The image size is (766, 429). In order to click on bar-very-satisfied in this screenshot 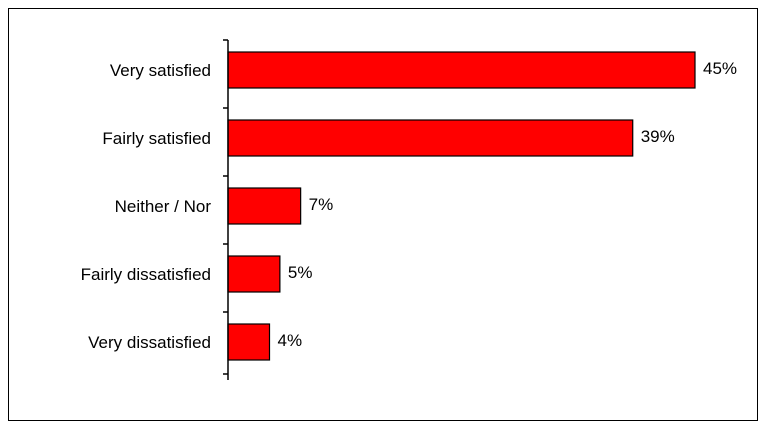, I will do `click(461, 70)`.